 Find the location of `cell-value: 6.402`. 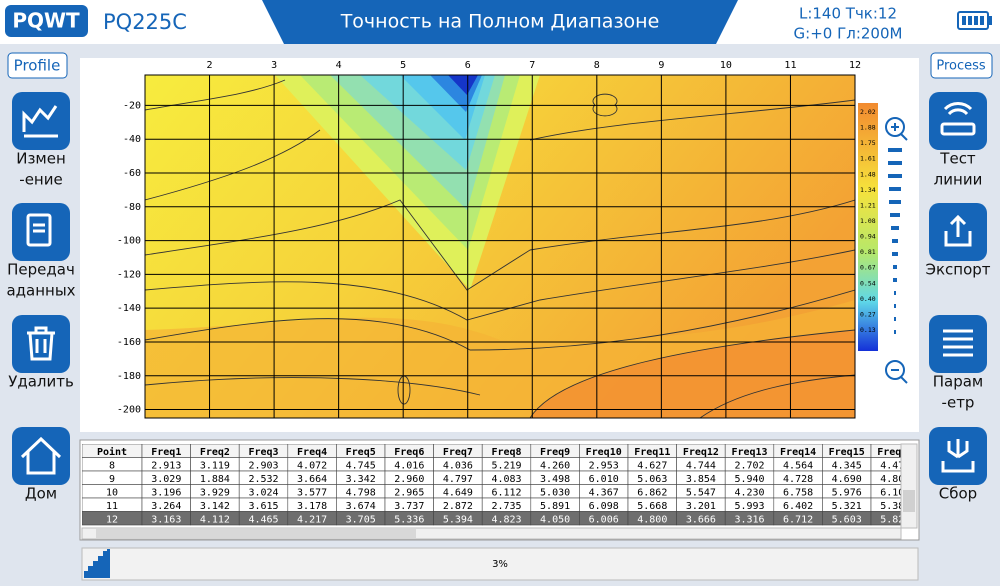

cell-value: 6.402 is located at coordinates (798, 506).